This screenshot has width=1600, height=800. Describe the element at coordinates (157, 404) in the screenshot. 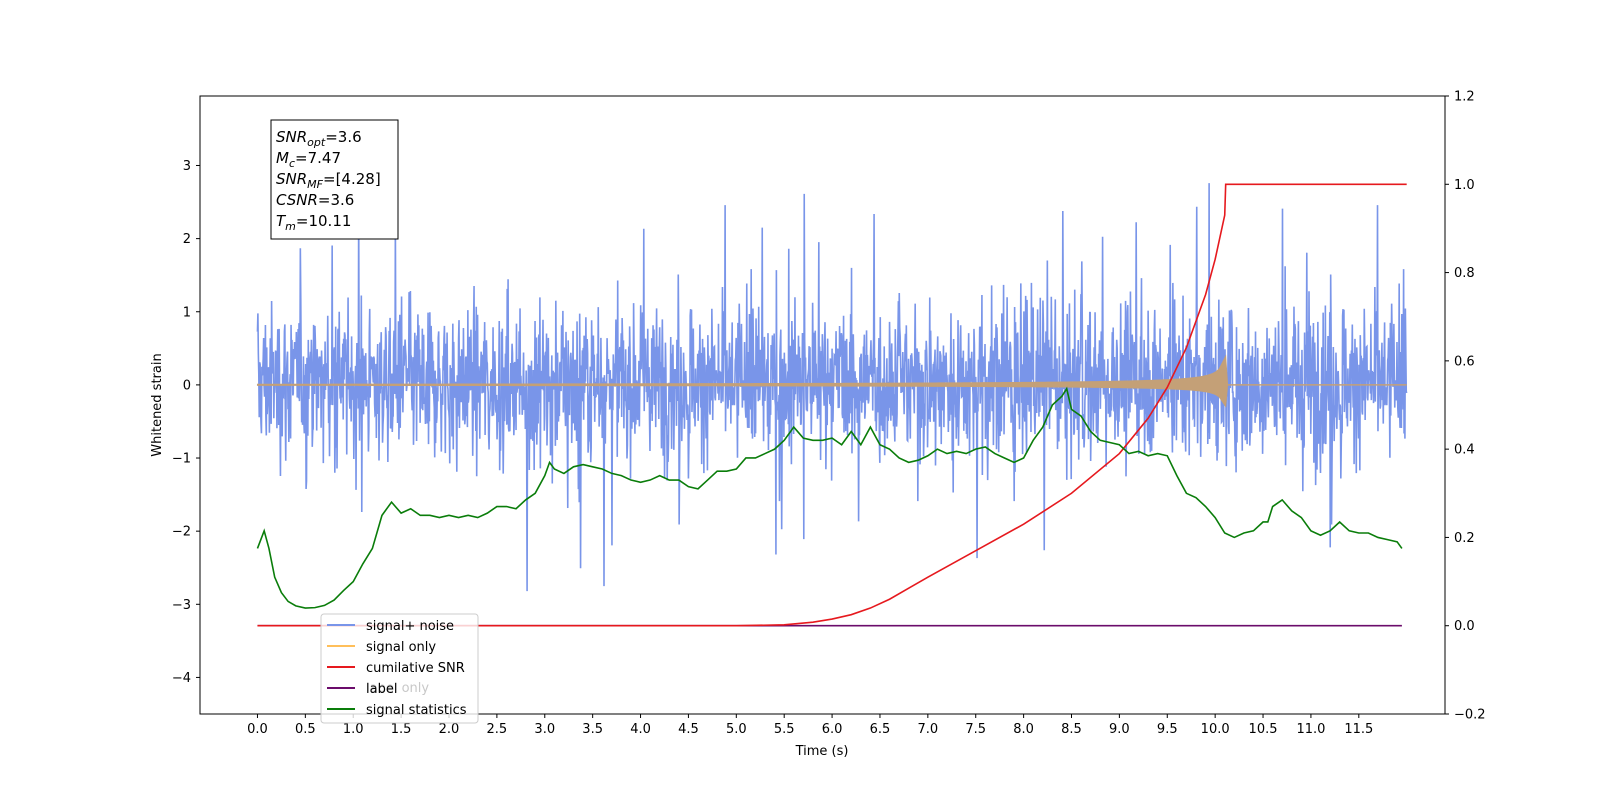

I see `y-axis-label: Whitened strain` at that location.